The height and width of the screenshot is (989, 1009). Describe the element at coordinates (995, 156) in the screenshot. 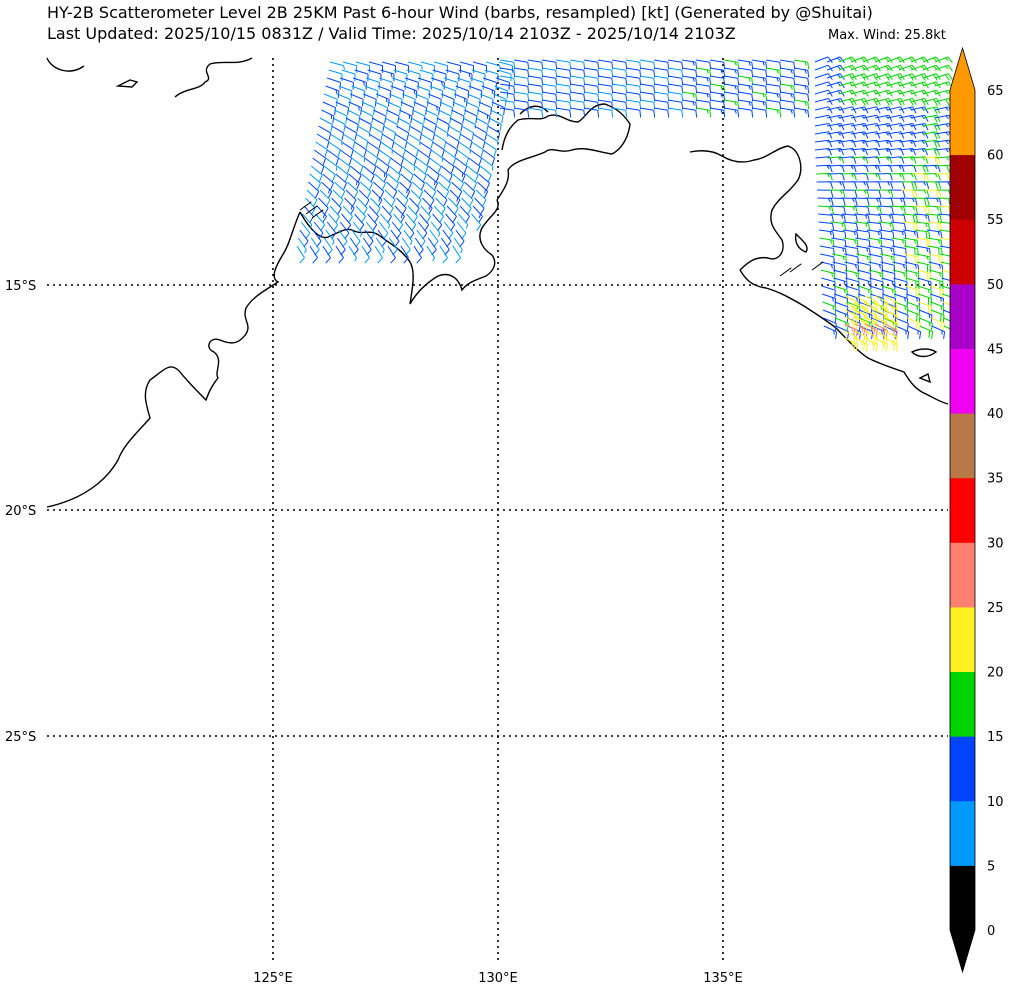

I see `colorbar-tick-label: 60` at that location.